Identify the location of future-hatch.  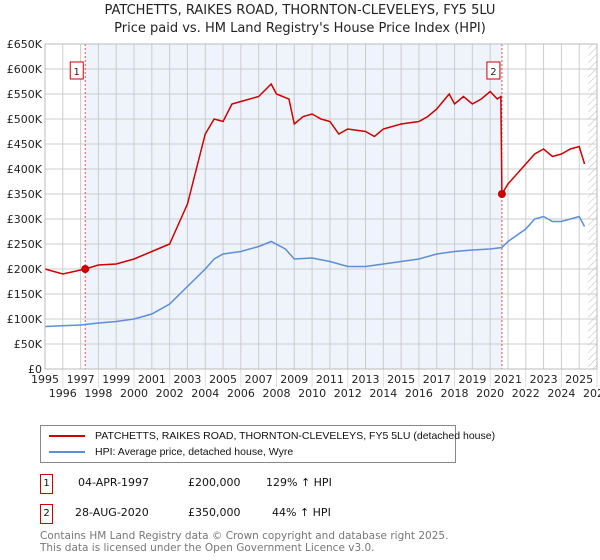
(592, 206).